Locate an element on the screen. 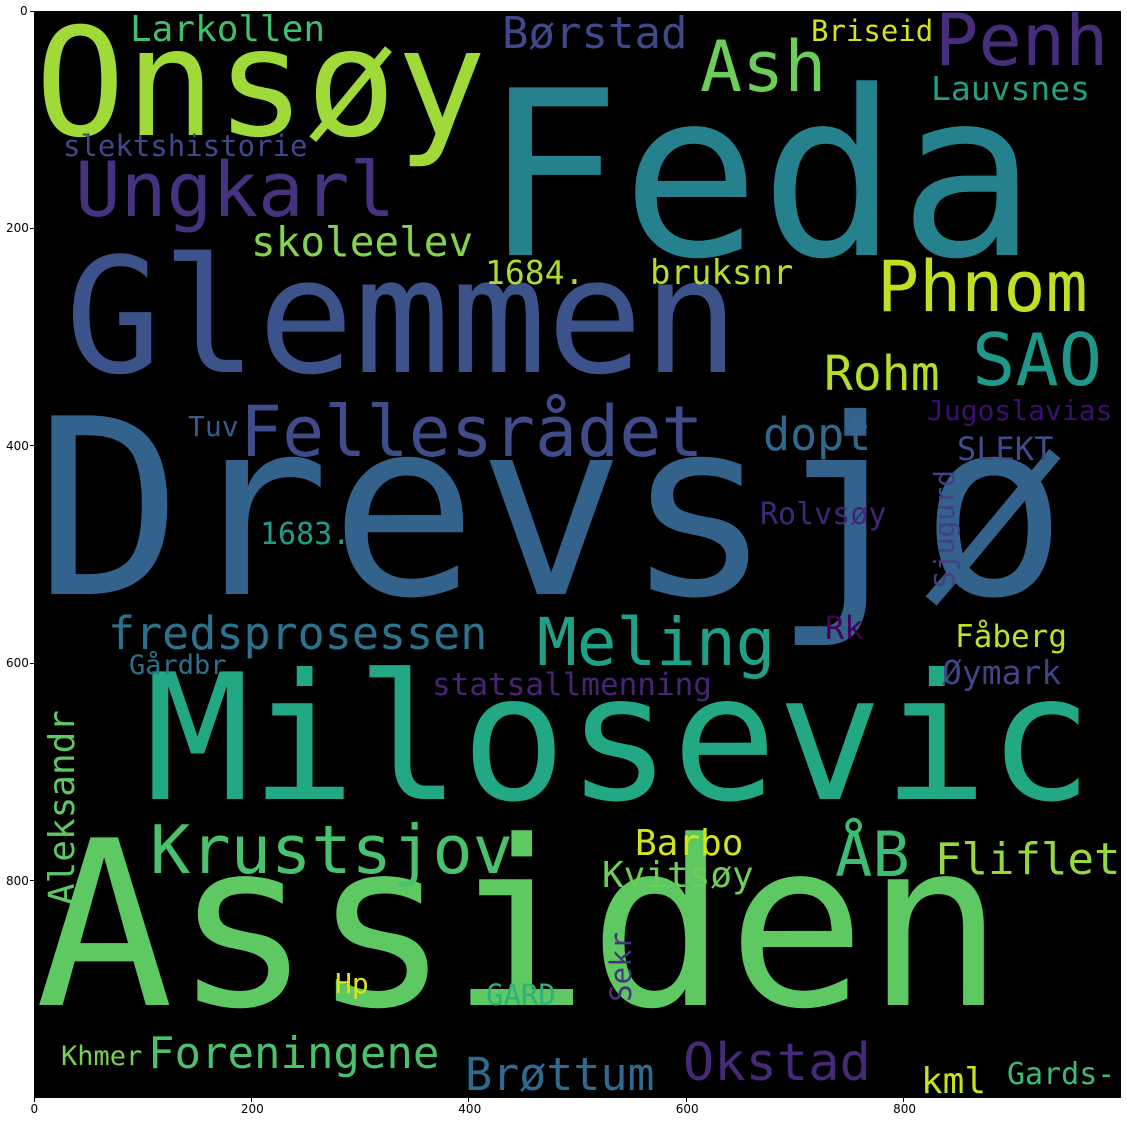 This screenshot has height=1122, width=1127. cloud-word: Rk is located at coordinates (844, 628).